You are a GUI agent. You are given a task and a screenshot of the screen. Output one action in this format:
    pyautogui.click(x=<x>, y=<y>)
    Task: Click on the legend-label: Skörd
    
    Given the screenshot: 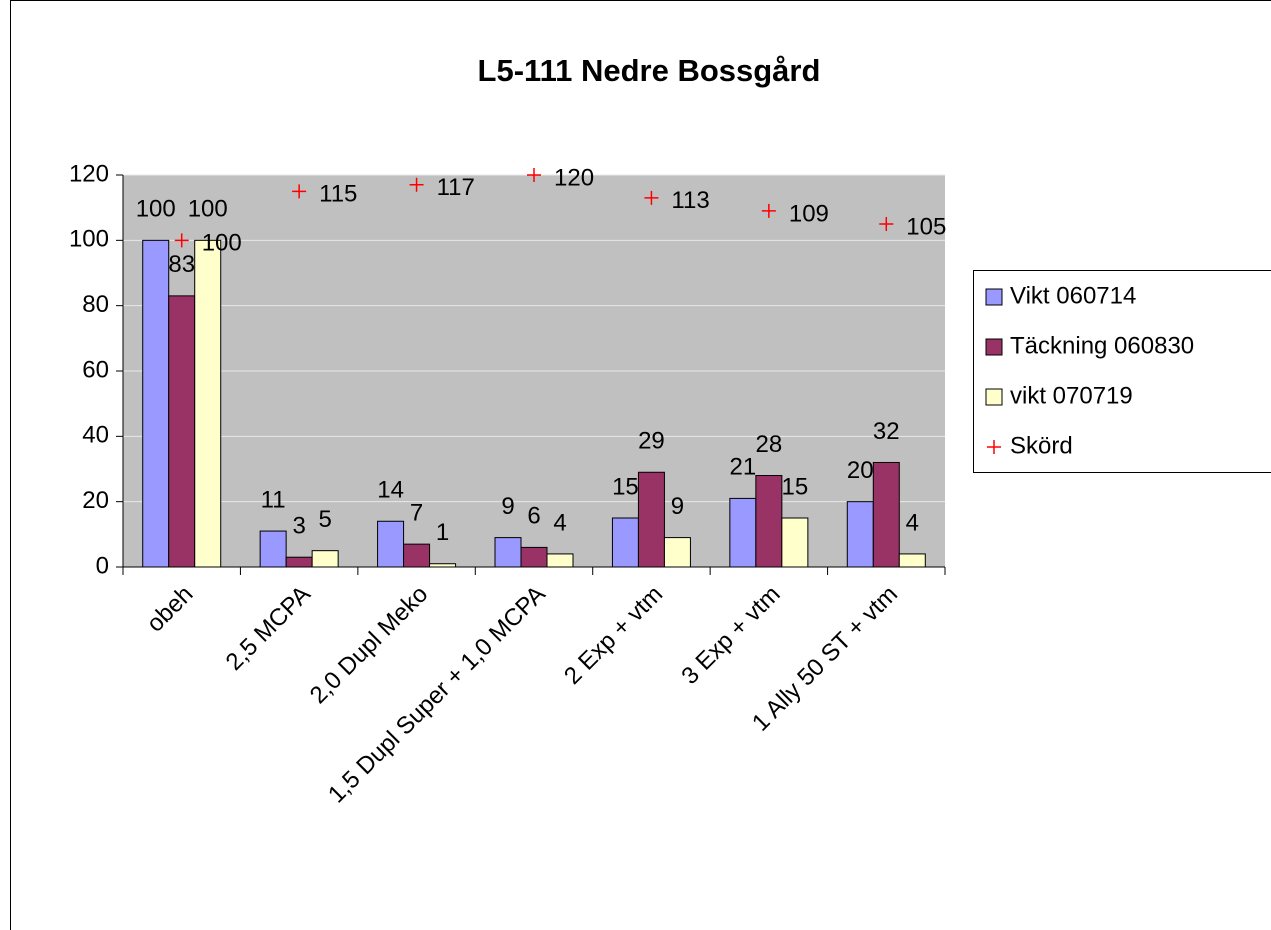 What is the action you would take?
    pyautogui.click(x=1041, y=445)
    